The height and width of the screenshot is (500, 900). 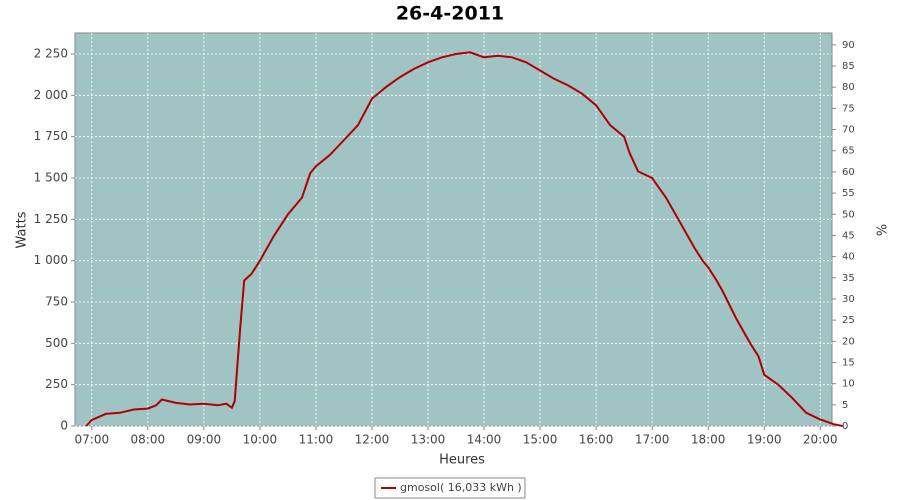 What do you see at coordinates (51, 95) in the screenshot?
I see `y-tick-label: 2 000` at bounding box center [51, 95].